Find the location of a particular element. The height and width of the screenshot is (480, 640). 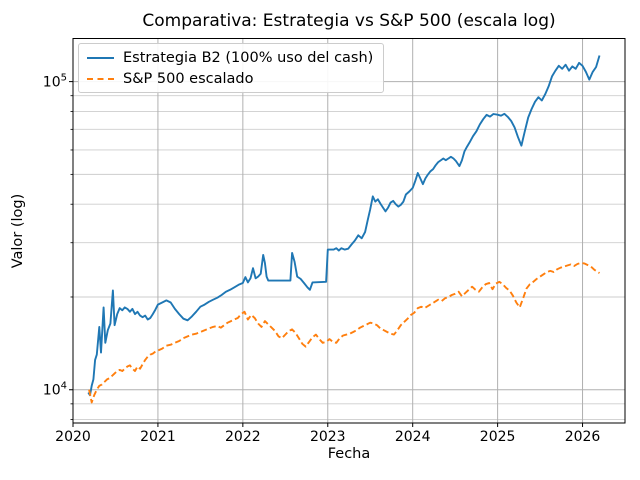

y-tick-label: 10⁵ is located at coordinates (55, 82).